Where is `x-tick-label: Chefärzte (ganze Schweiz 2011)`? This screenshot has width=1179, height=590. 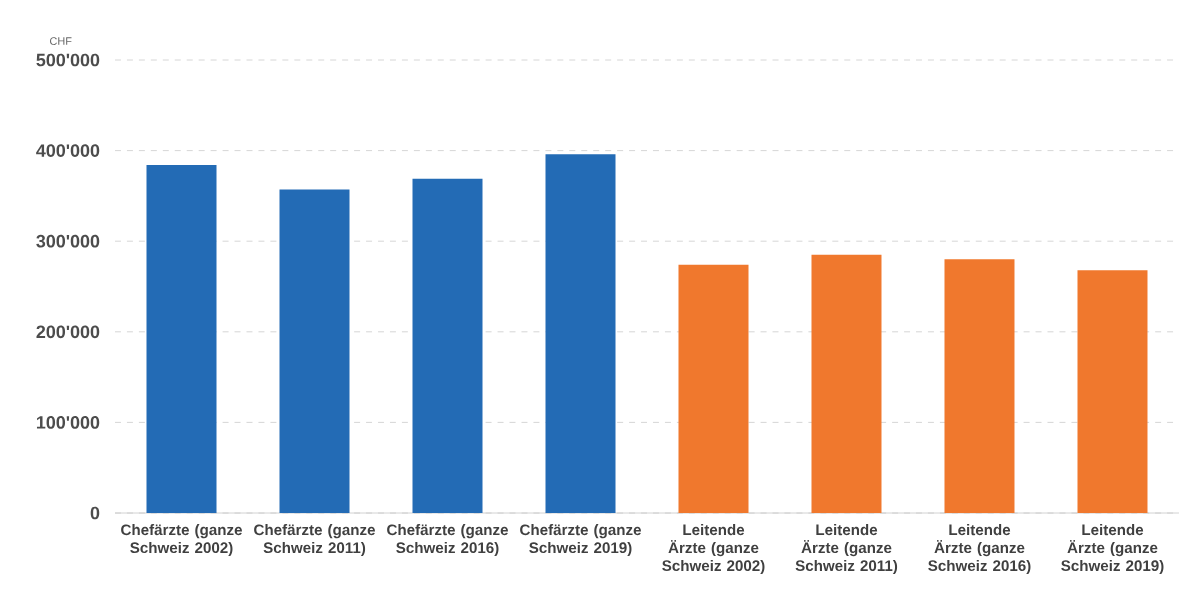 x-tick-label: Chefärzte (ganze Schweiz 2011) is located at coordinates (314, 540).